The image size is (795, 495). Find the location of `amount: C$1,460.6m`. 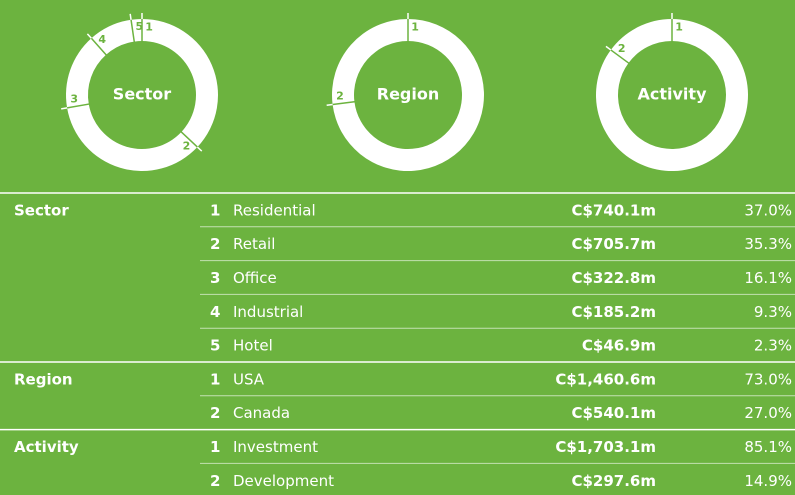

amount: C$1,460.6m is located at coordinates (605, 379).